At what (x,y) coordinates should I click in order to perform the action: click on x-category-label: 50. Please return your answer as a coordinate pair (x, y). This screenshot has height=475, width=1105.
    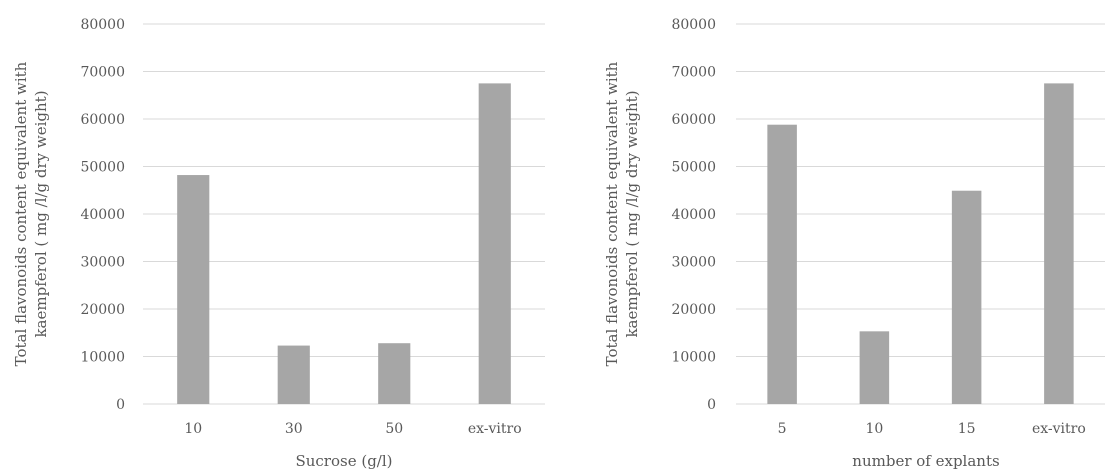
    Looking at the image, I should click on (394, 429).